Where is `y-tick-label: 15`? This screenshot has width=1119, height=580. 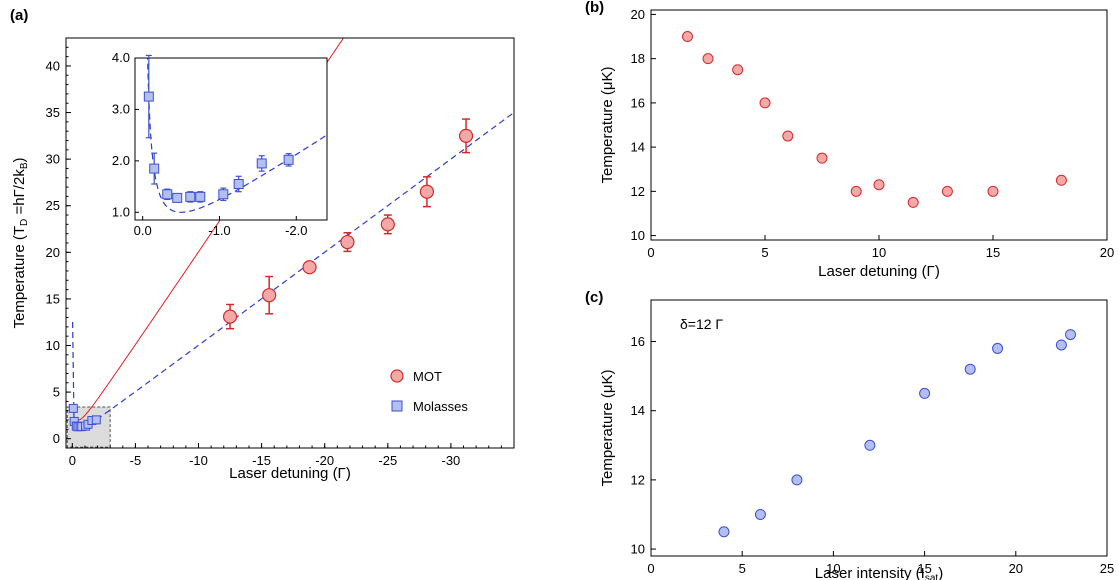 y-tick-label: 15 is located at coordinates (53, 298).